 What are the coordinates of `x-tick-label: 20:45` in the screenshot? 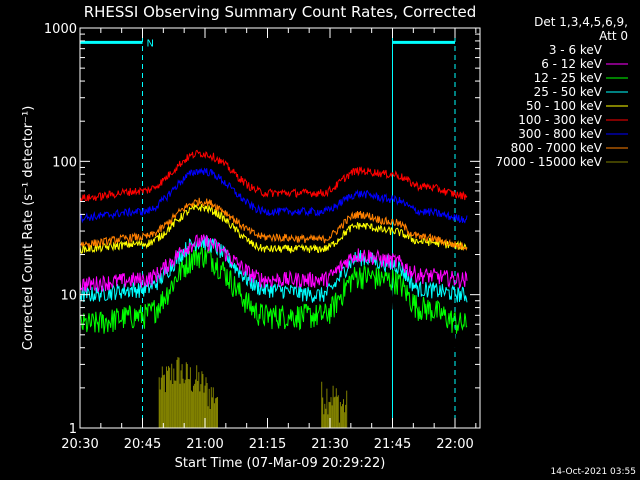 It's located at (142, 444).